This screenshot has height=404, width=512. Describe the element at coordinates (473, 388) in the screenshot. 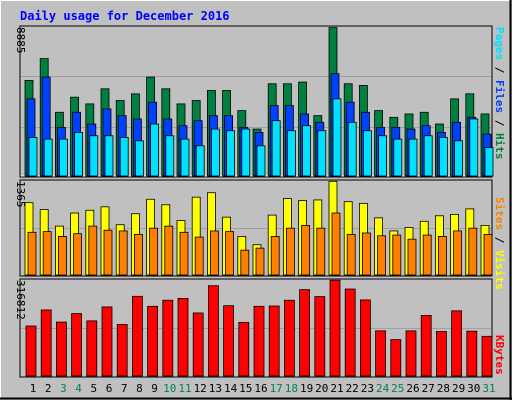

I see `x-label-day-30: 30` at that location.